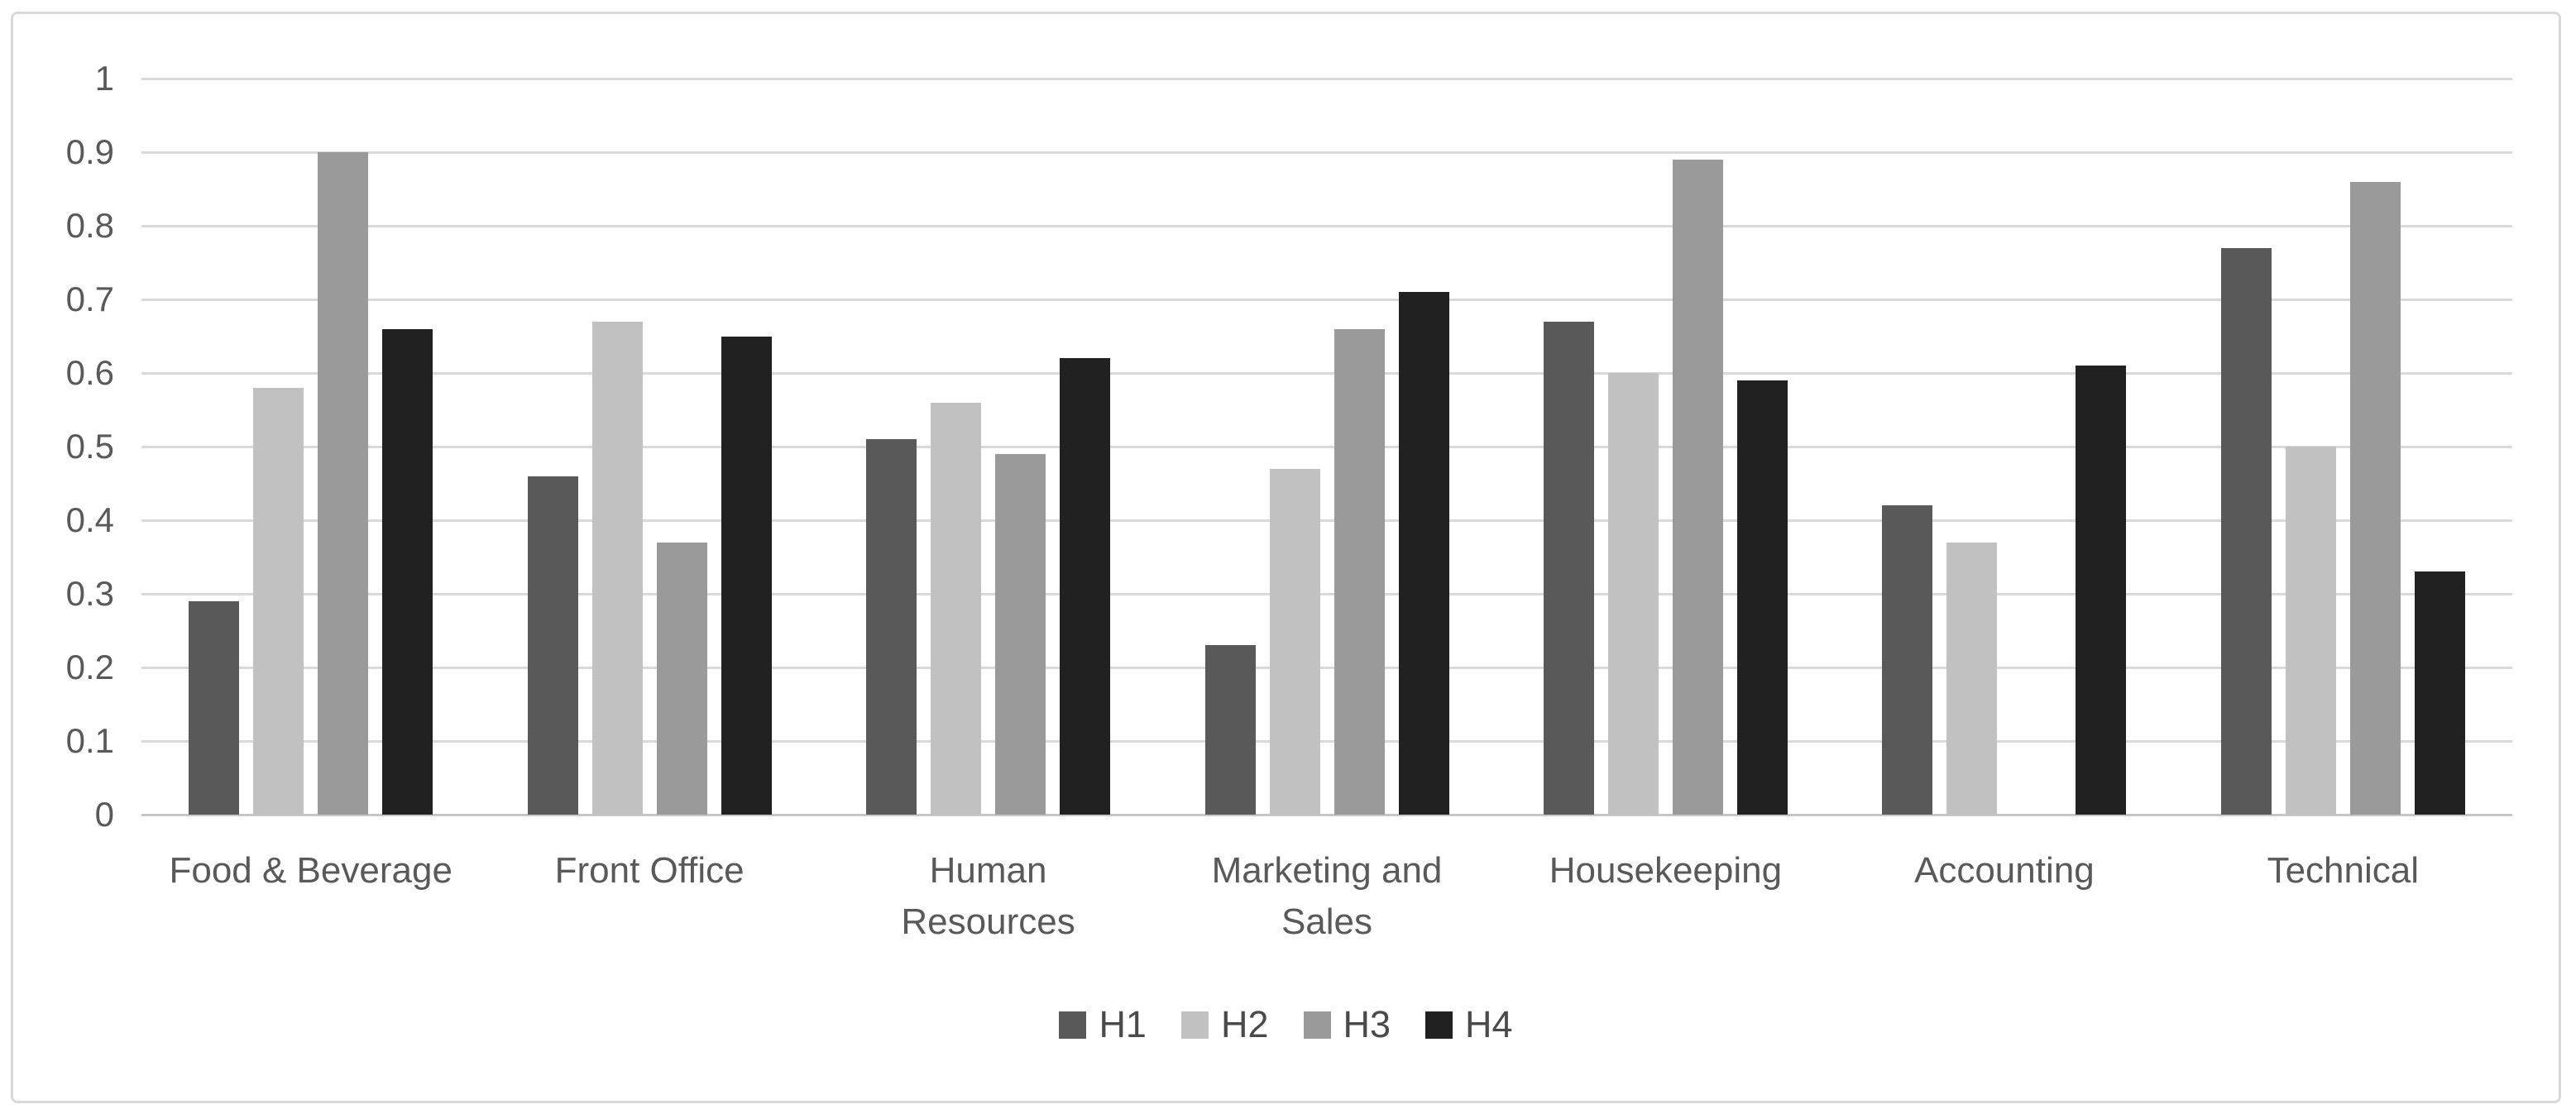 The image size is (2576, 1114). What do you see at coordinates (1359, 572) in the screenshot?
I see `bar-h3-marketing-and-sales` at bounding box center [1359, 572].